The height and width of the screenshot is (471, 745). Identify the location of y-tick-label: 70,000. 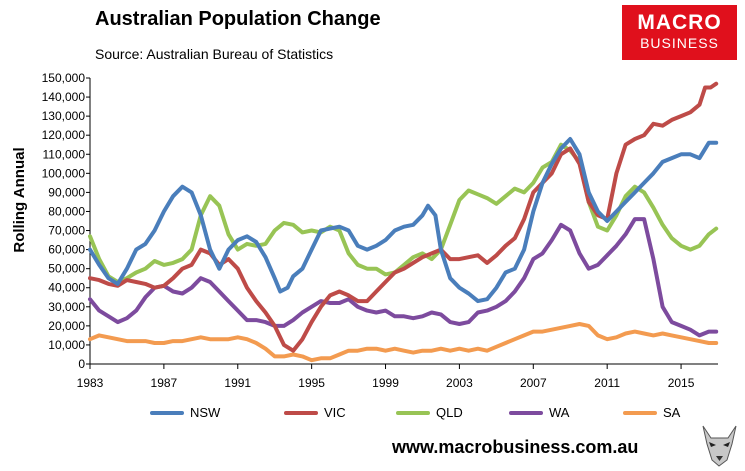
(66, 231).